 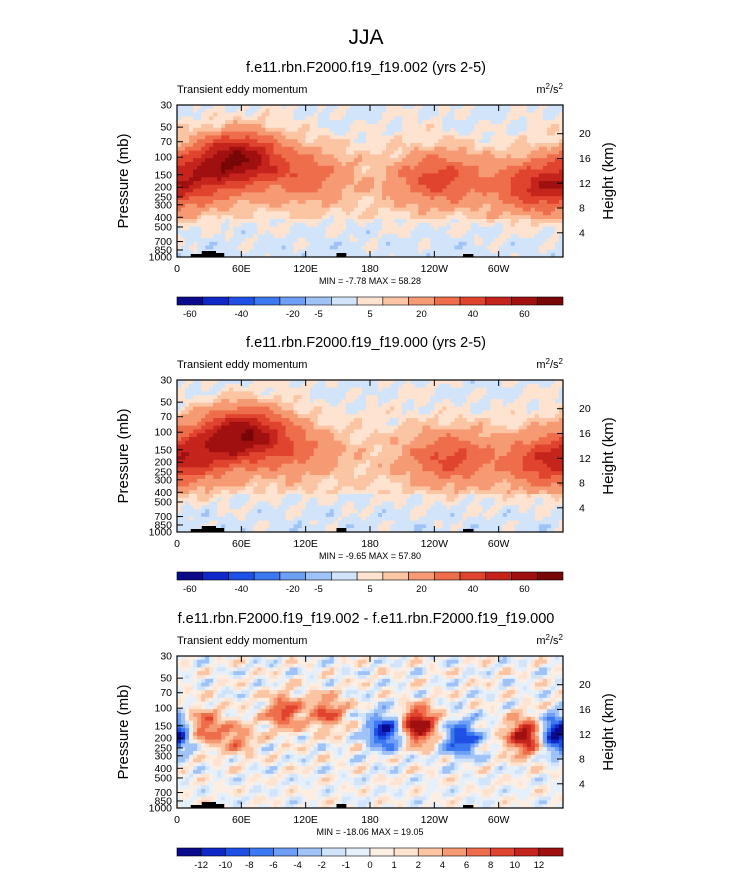 I want to click on colorbar-label: -5, so click(x=318, y=314).